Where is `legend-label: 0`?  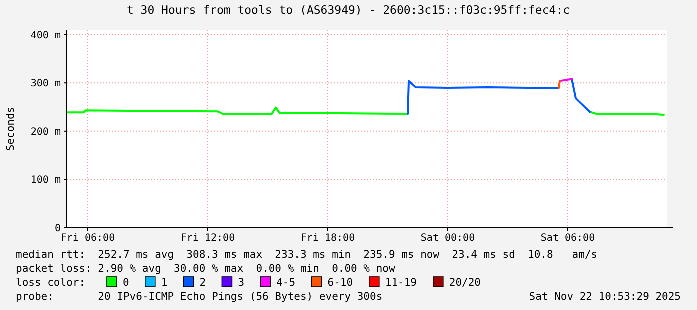 legend-label: 0 is located at coordinates (126, 283).